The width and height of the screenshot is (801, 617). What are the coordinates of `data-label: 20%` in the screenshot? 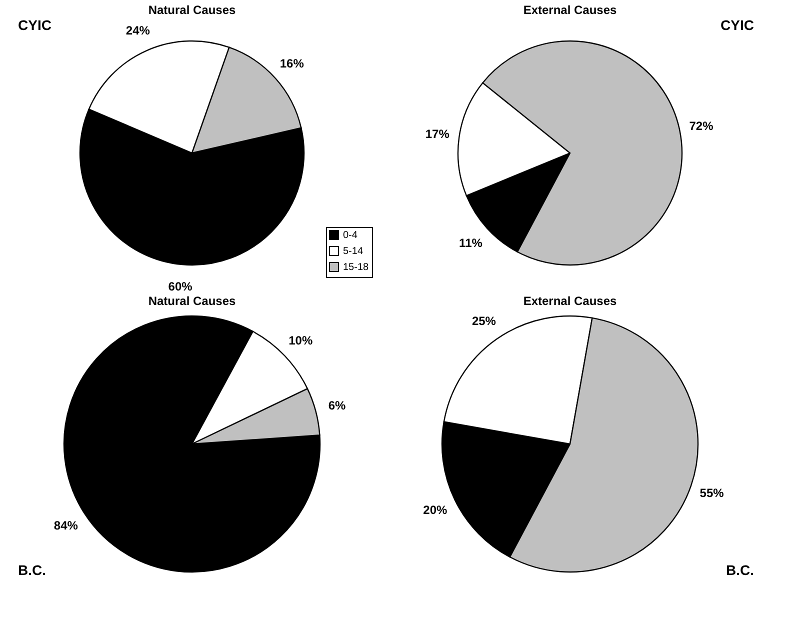 It's located at (435, 509).